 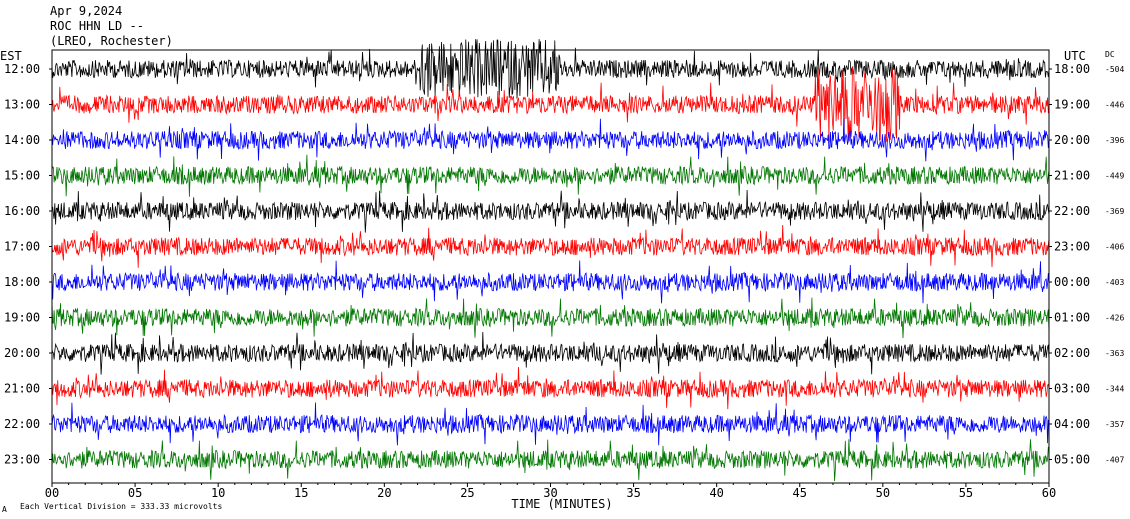 What do you see at coordinates (135, 493) in the screenshot?
I see `x-tick-label: 05` at bounding box center [135, 493].